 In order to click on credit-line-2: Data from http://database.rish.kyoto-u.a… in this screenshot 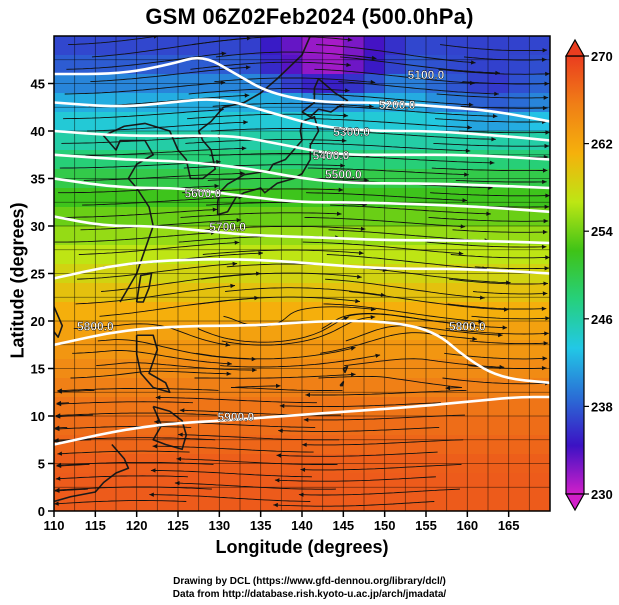, I will do `click(309, 594)`.